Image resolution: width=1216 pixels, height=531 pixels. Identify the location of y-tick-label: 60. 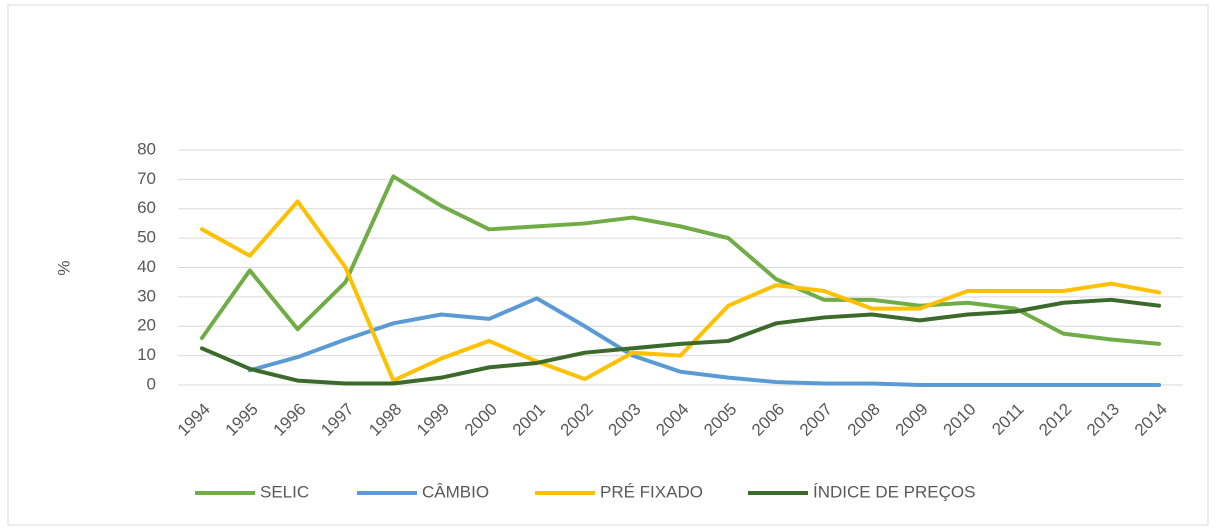
(146, 207).